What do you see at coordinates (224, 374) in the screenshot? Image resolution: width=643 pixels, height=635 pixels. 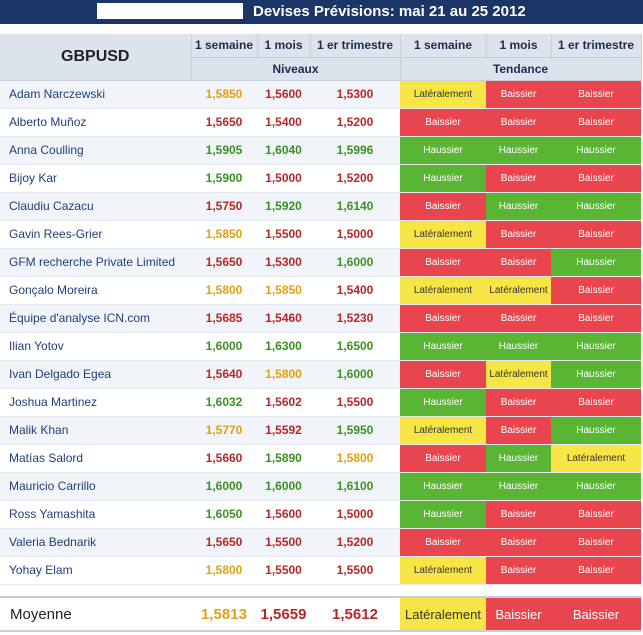 I see `level-week: 1,5640` at bounding box center [224, 374].